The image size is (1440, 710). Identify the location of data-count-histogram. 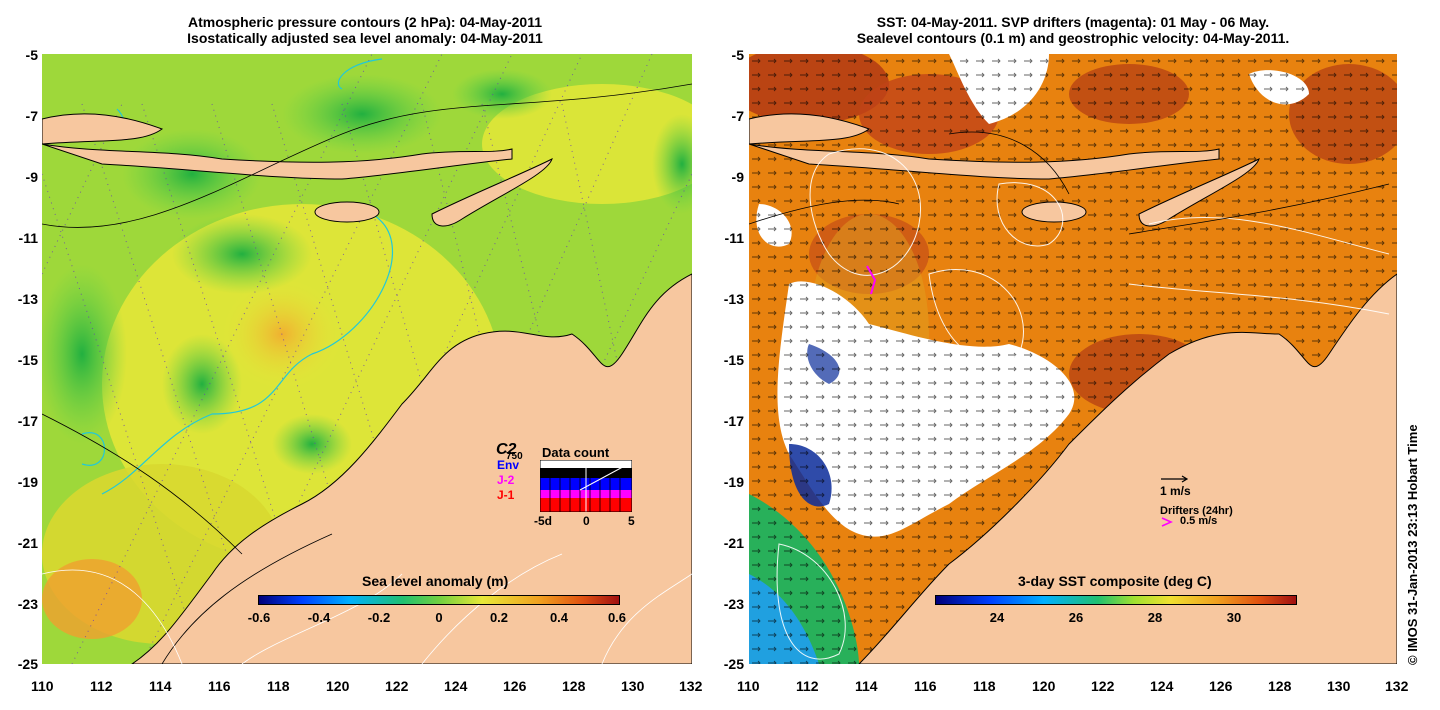
(586, 486).